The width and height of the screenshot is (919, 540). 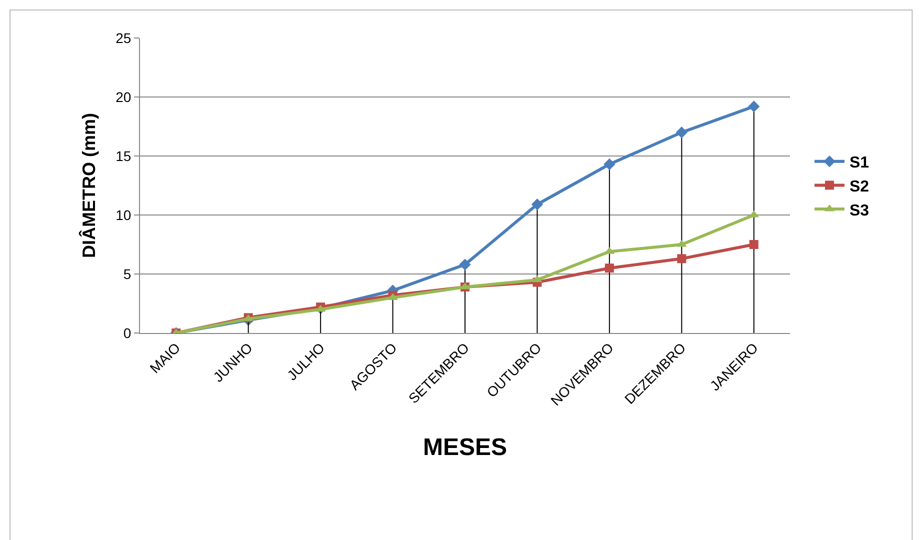 What do you see at coordinates (124, 38) in the screenshot?
I see `y-tick-label: 25` at bounding box center [124, 38].